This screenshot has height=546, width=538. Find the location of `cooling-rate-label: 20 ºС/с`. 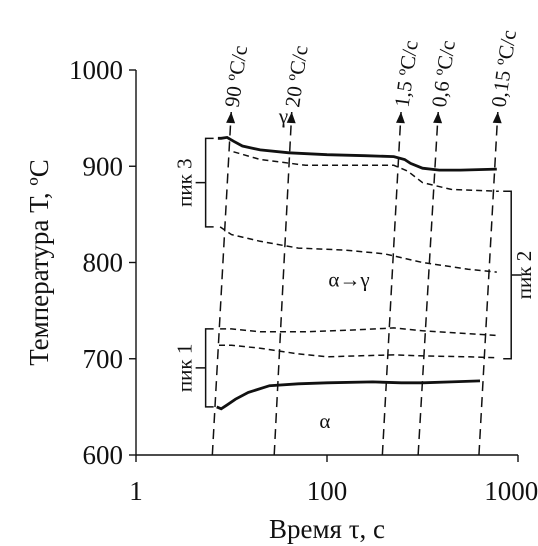

cooling-rate-label: 20 ºС/с is located at coordinates (296, 76).